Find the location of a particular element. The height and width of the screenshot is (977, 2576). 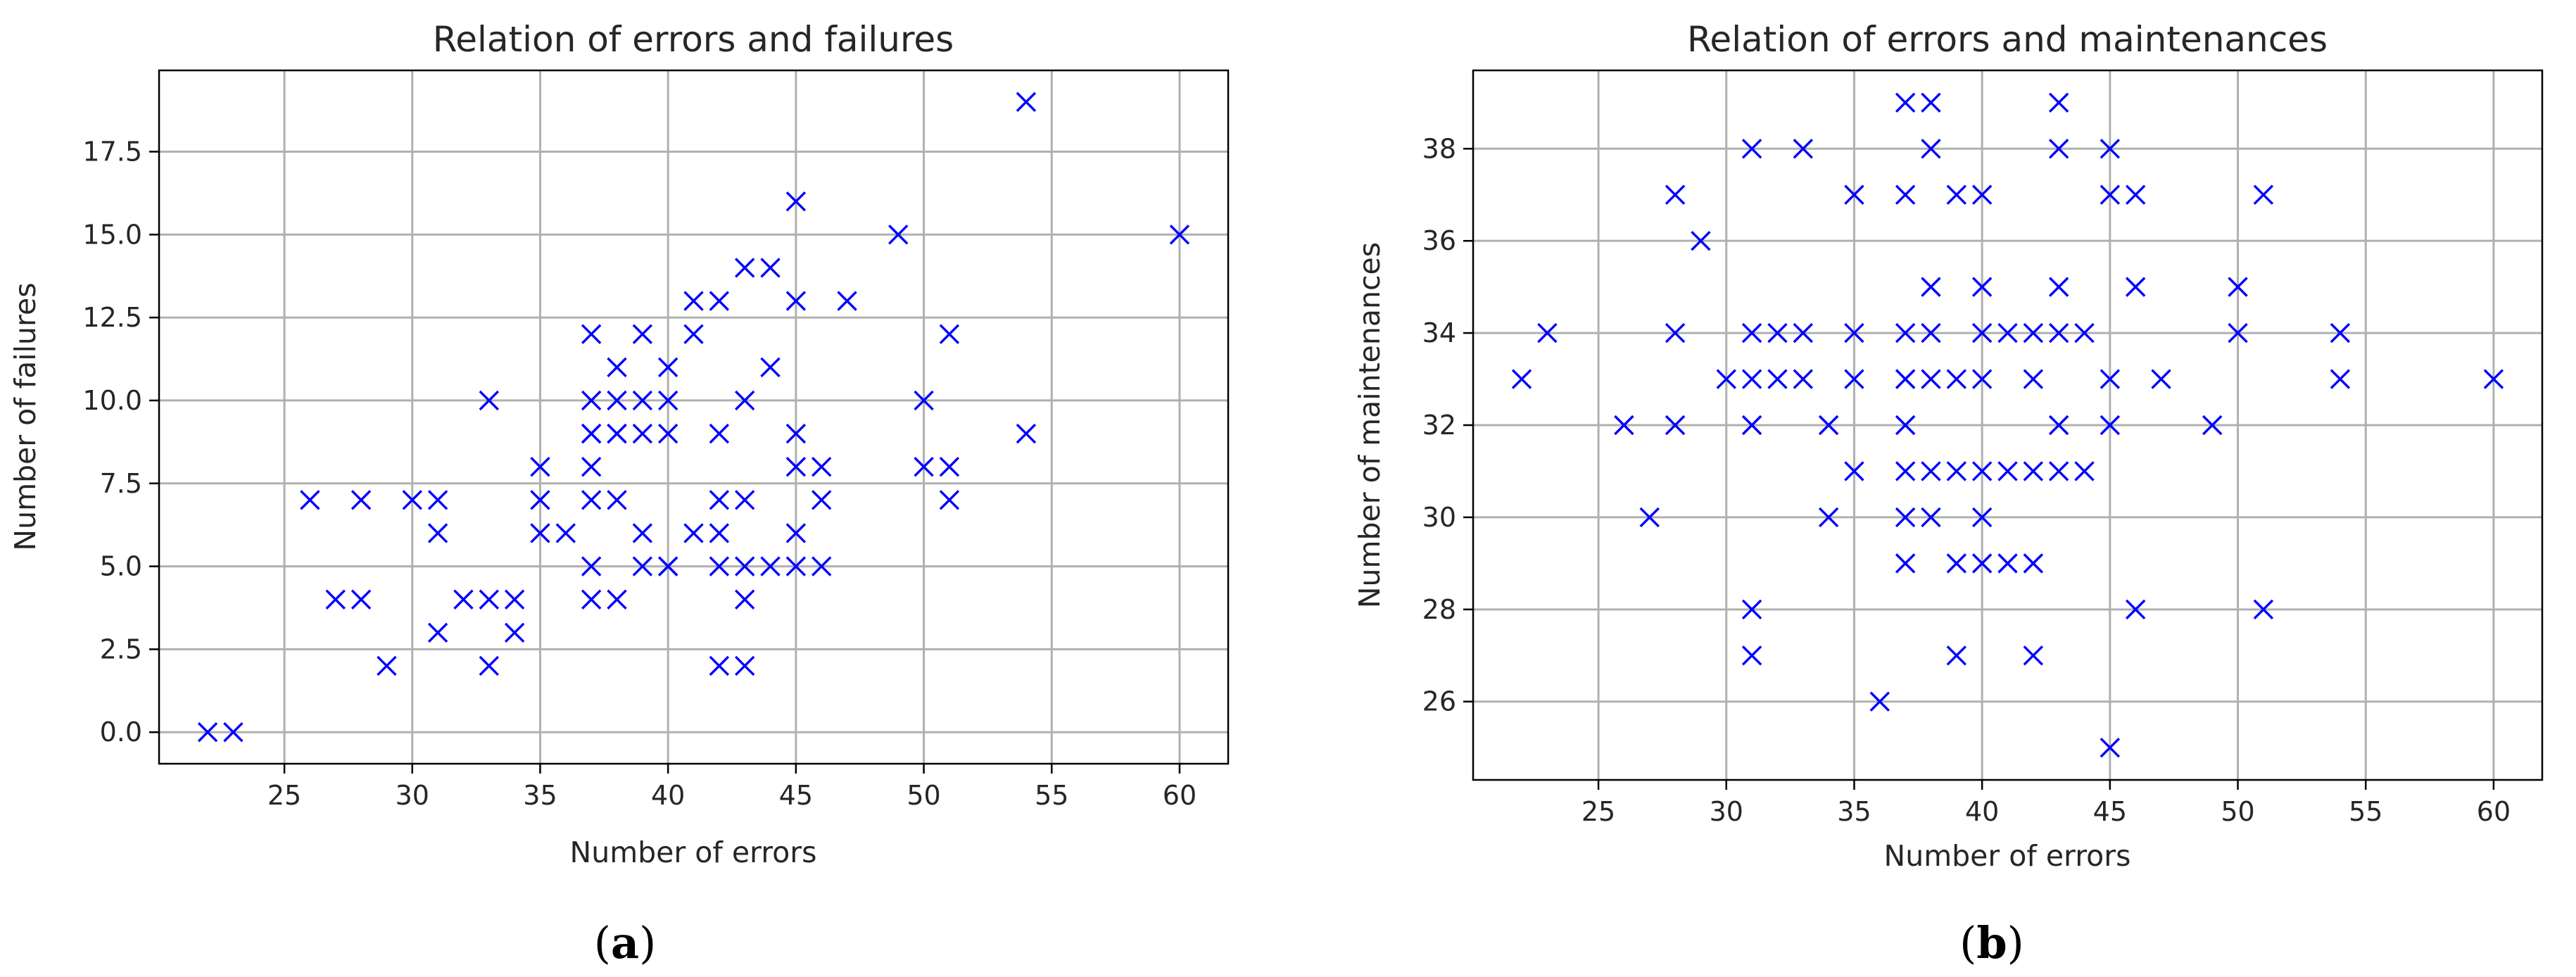

panel-caption-a: (a) is located at coordinates (625, 943).